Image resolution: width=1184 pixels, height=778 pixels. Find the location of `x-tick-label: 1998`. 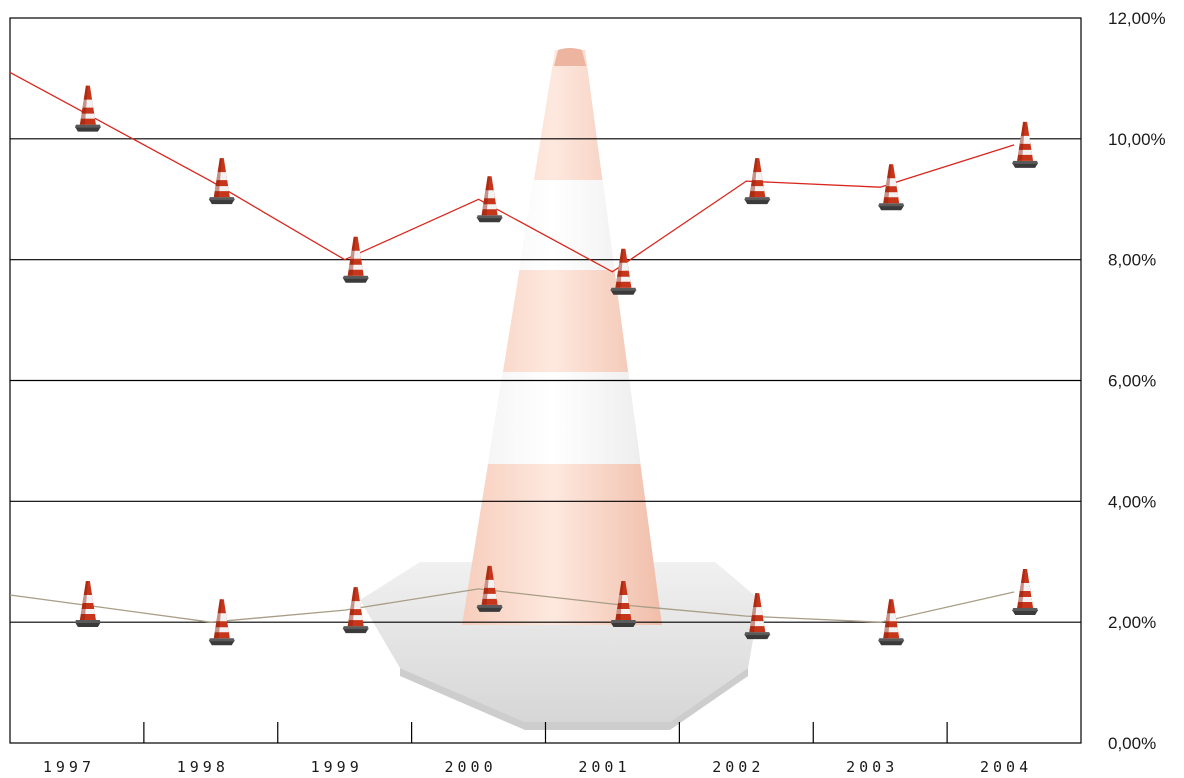

x-tick-label: 1998 is located at coordinates (203, 767).